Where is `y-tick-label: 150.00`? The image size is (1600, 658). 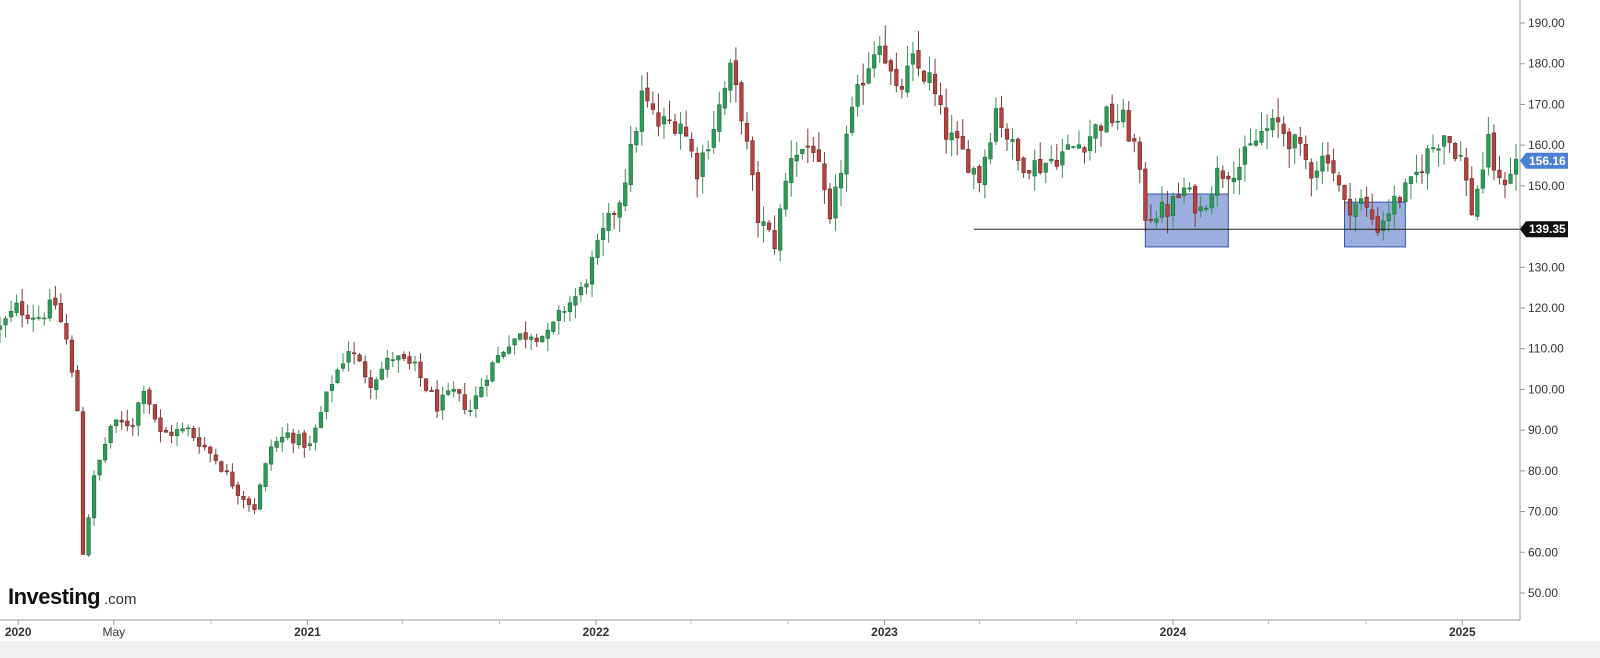 y-tick-label: 150.00 is located at coordinates (1546, 186).